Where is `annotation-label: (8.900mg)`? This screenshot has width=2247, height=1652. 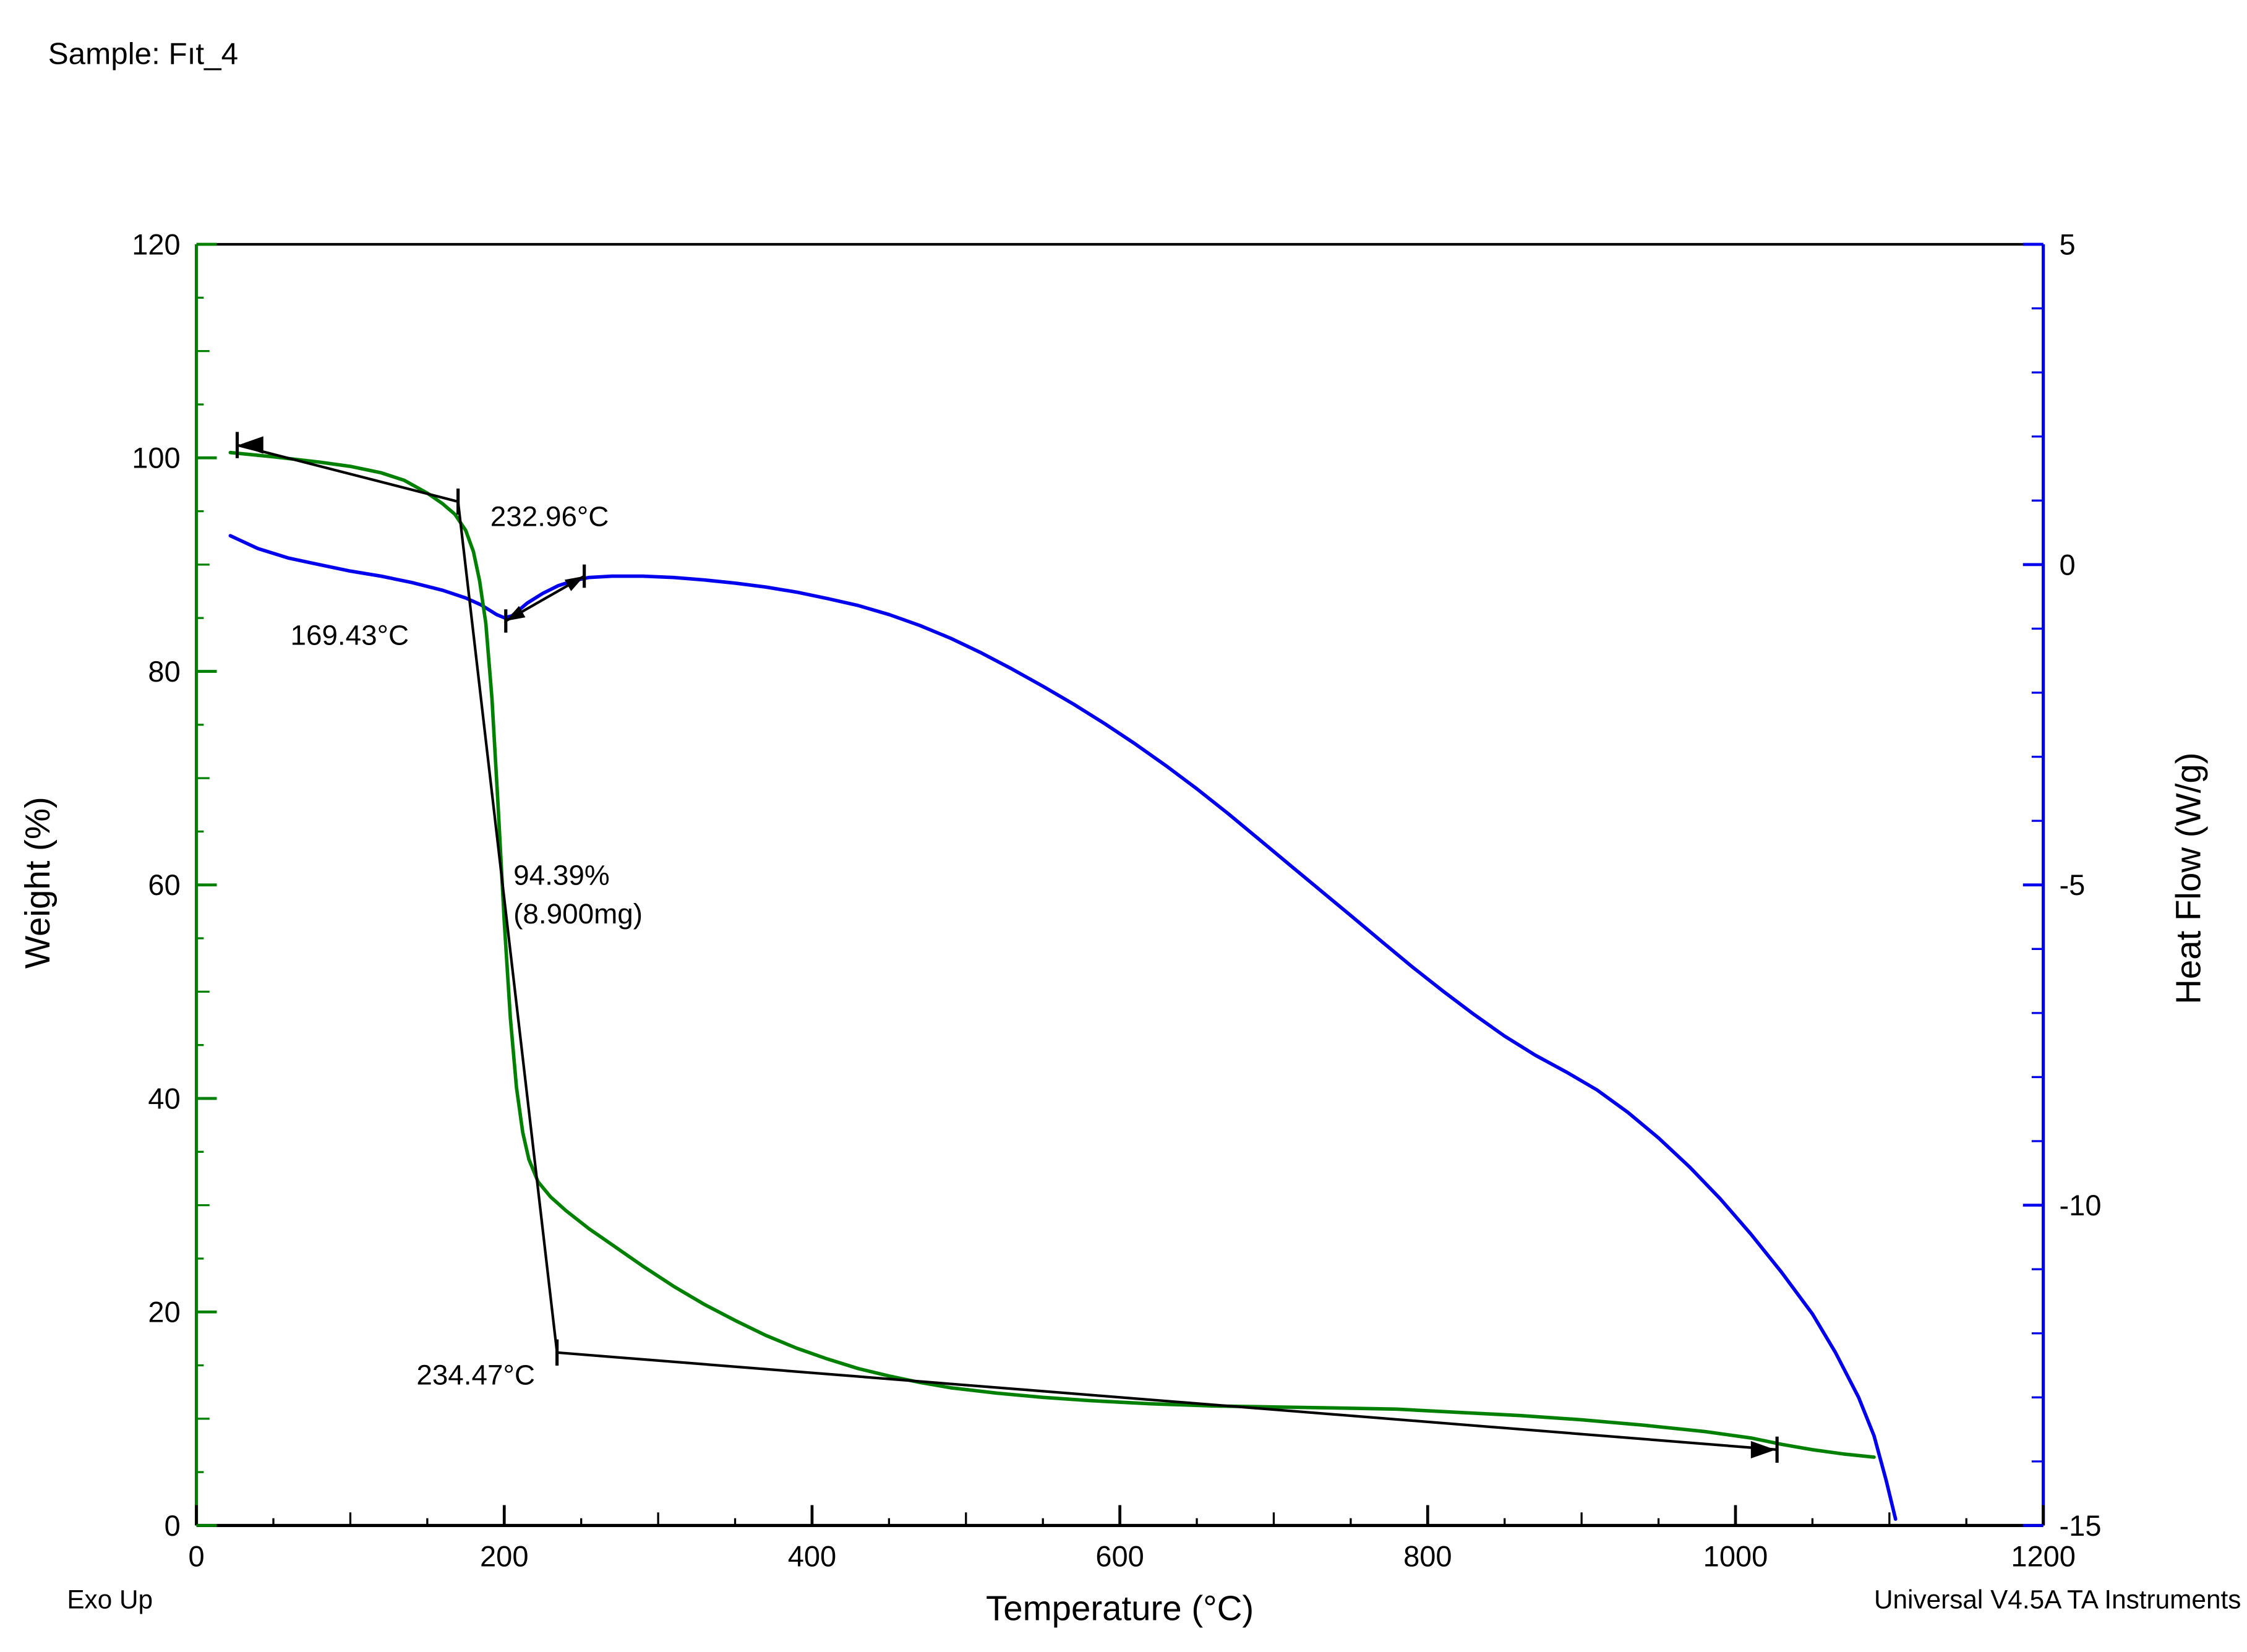 annotation-label: (8.900mg) is located at coordinates (578, 914).